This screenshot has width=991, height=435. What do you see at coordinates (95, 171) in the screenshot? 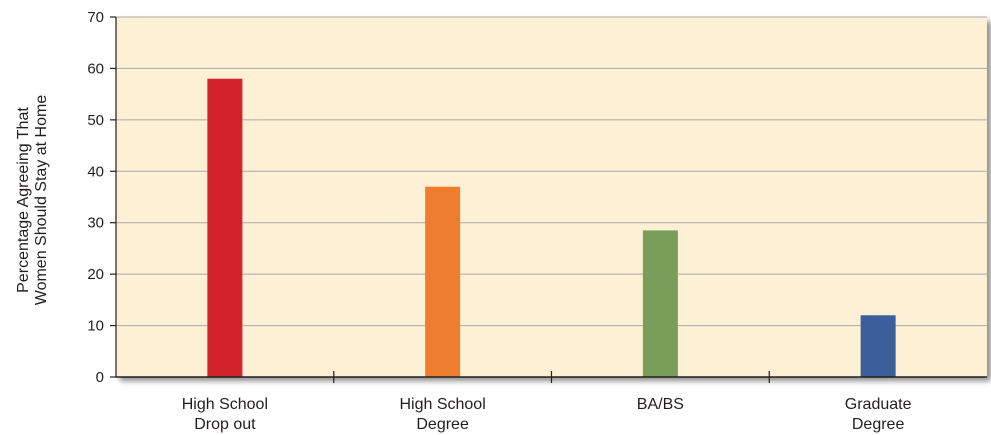
I see `y-tick-label: 40` at bounding box center [95, 171].